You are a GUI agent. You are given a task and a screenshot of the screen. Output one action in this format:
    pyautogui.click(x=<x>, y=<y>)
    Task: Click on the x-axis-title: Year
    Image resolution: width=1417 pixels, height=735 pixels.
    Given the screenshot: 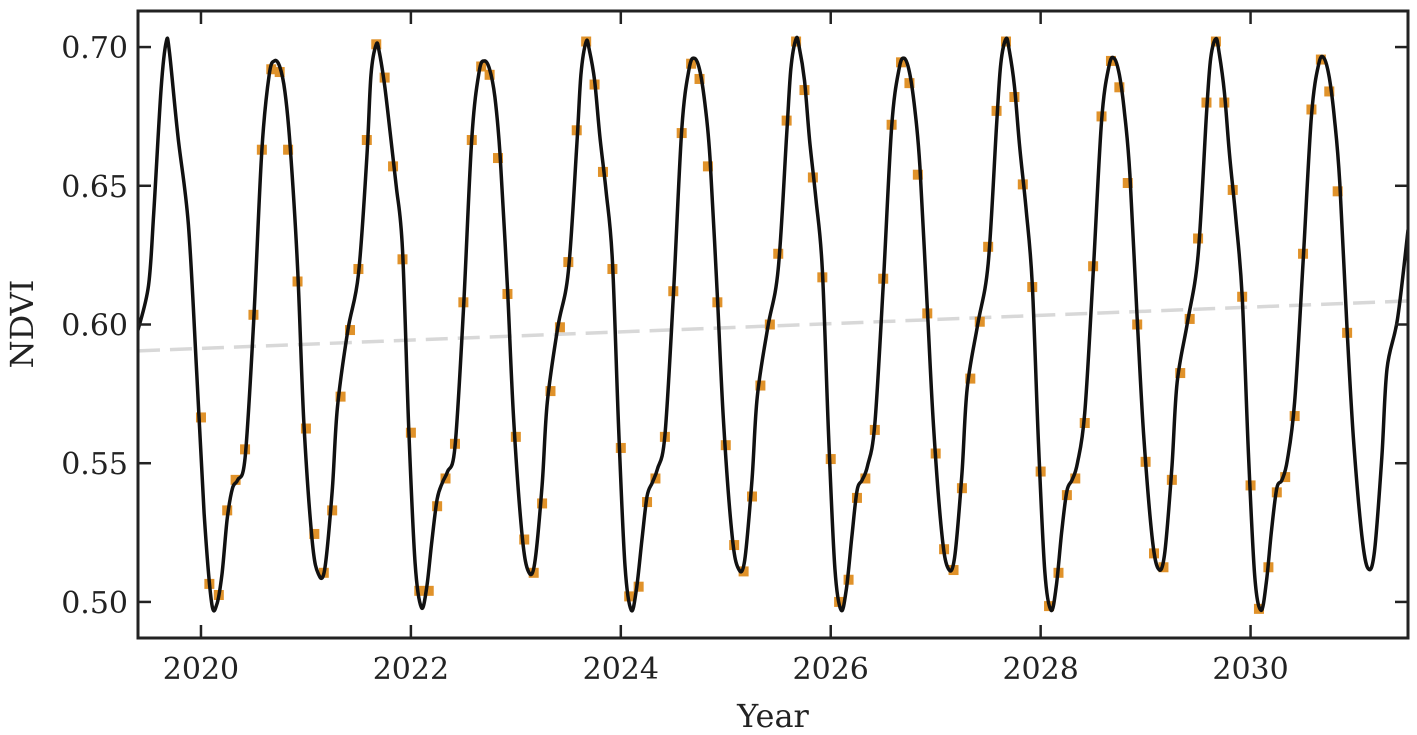 What is the action you would take?
    pyautogui.click(x=772, y=716)
    